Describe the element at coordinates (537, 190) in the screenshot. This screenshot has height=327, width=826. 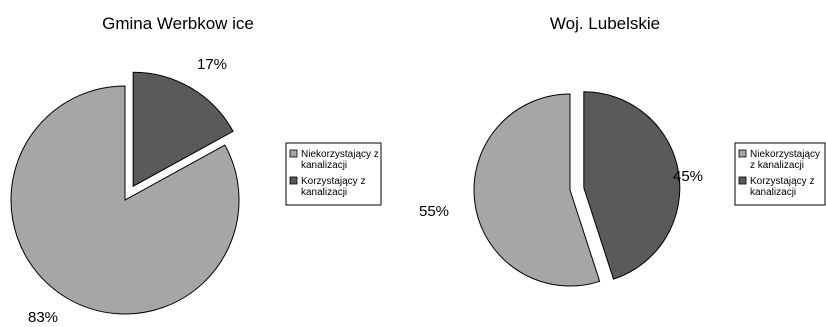
I see `chart-2-slice-niekorzystajacy` at that location.